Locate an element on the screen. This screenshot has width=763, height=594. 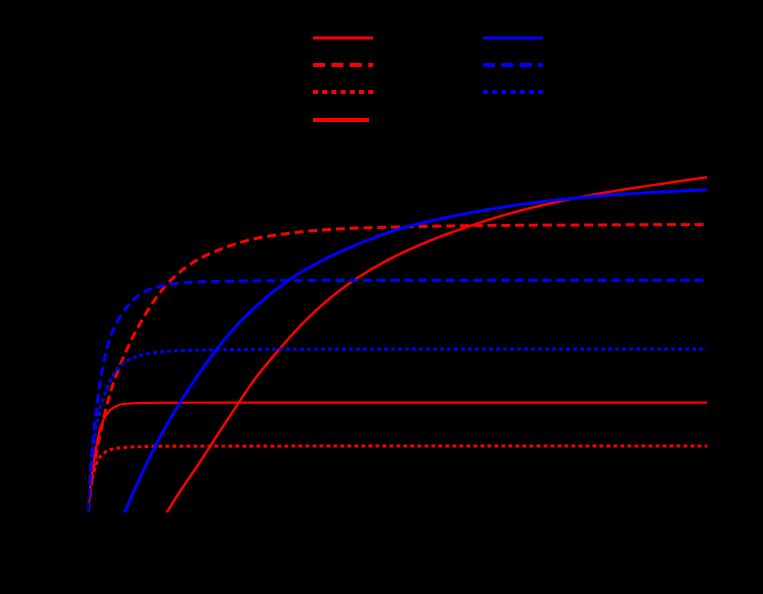
legend-group is located at coordinates (428, 79).